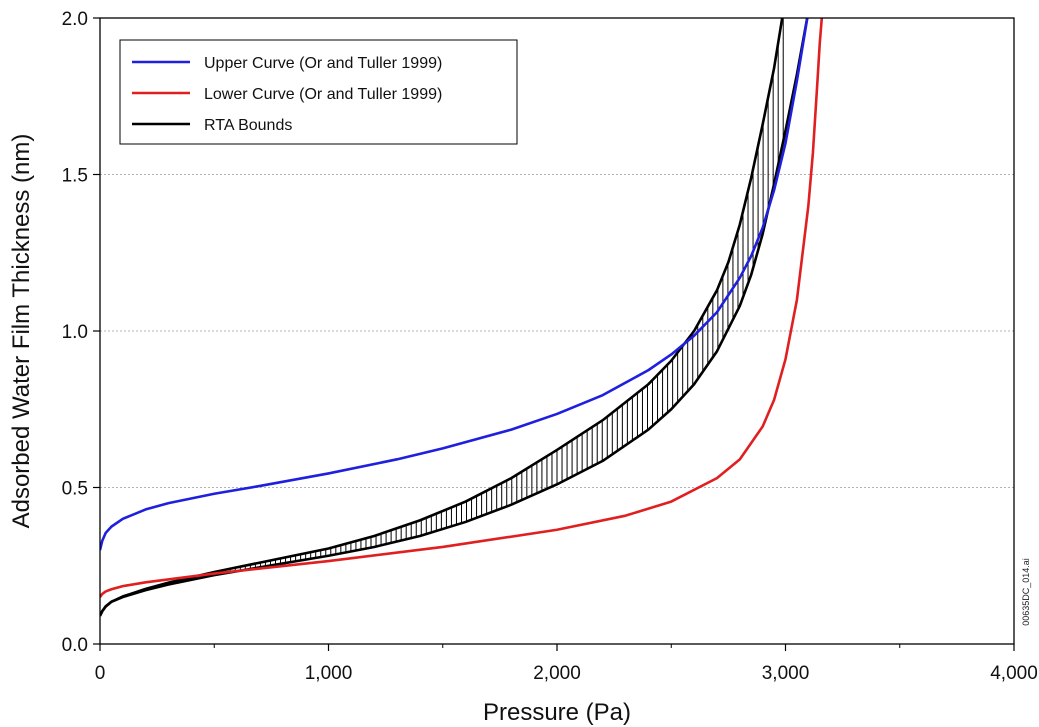  Describe the element at coordinates (100, 673) in the screenshot. I see `x-tick-label: 0` at that location.